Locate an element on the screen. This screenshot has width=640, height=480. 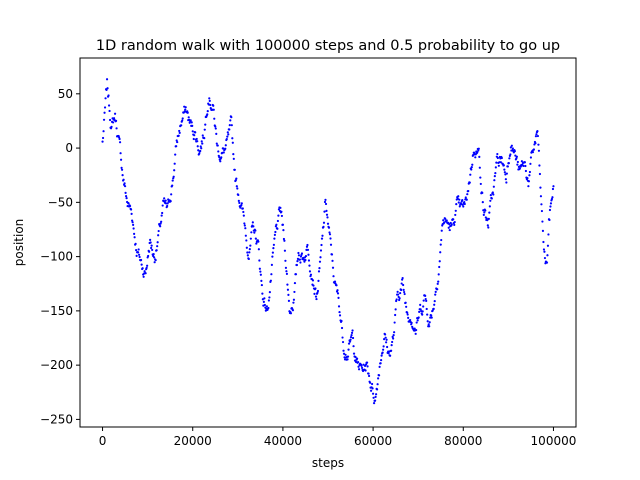
y-tick-label: −200 is located at coordinates (56, 365).